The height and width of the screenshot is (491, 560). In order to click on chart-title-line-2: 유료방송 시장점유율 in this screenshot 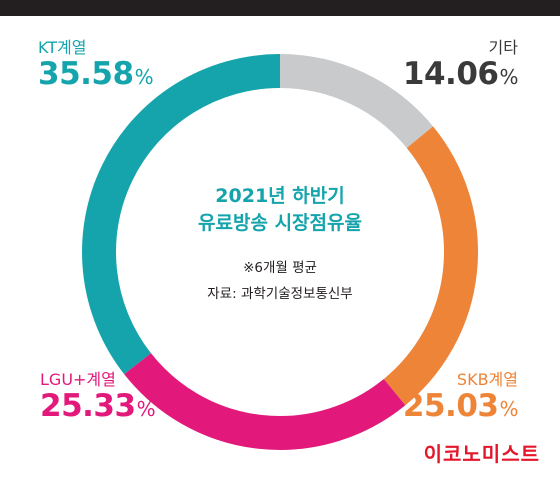, I will do `click(280, 223)`.